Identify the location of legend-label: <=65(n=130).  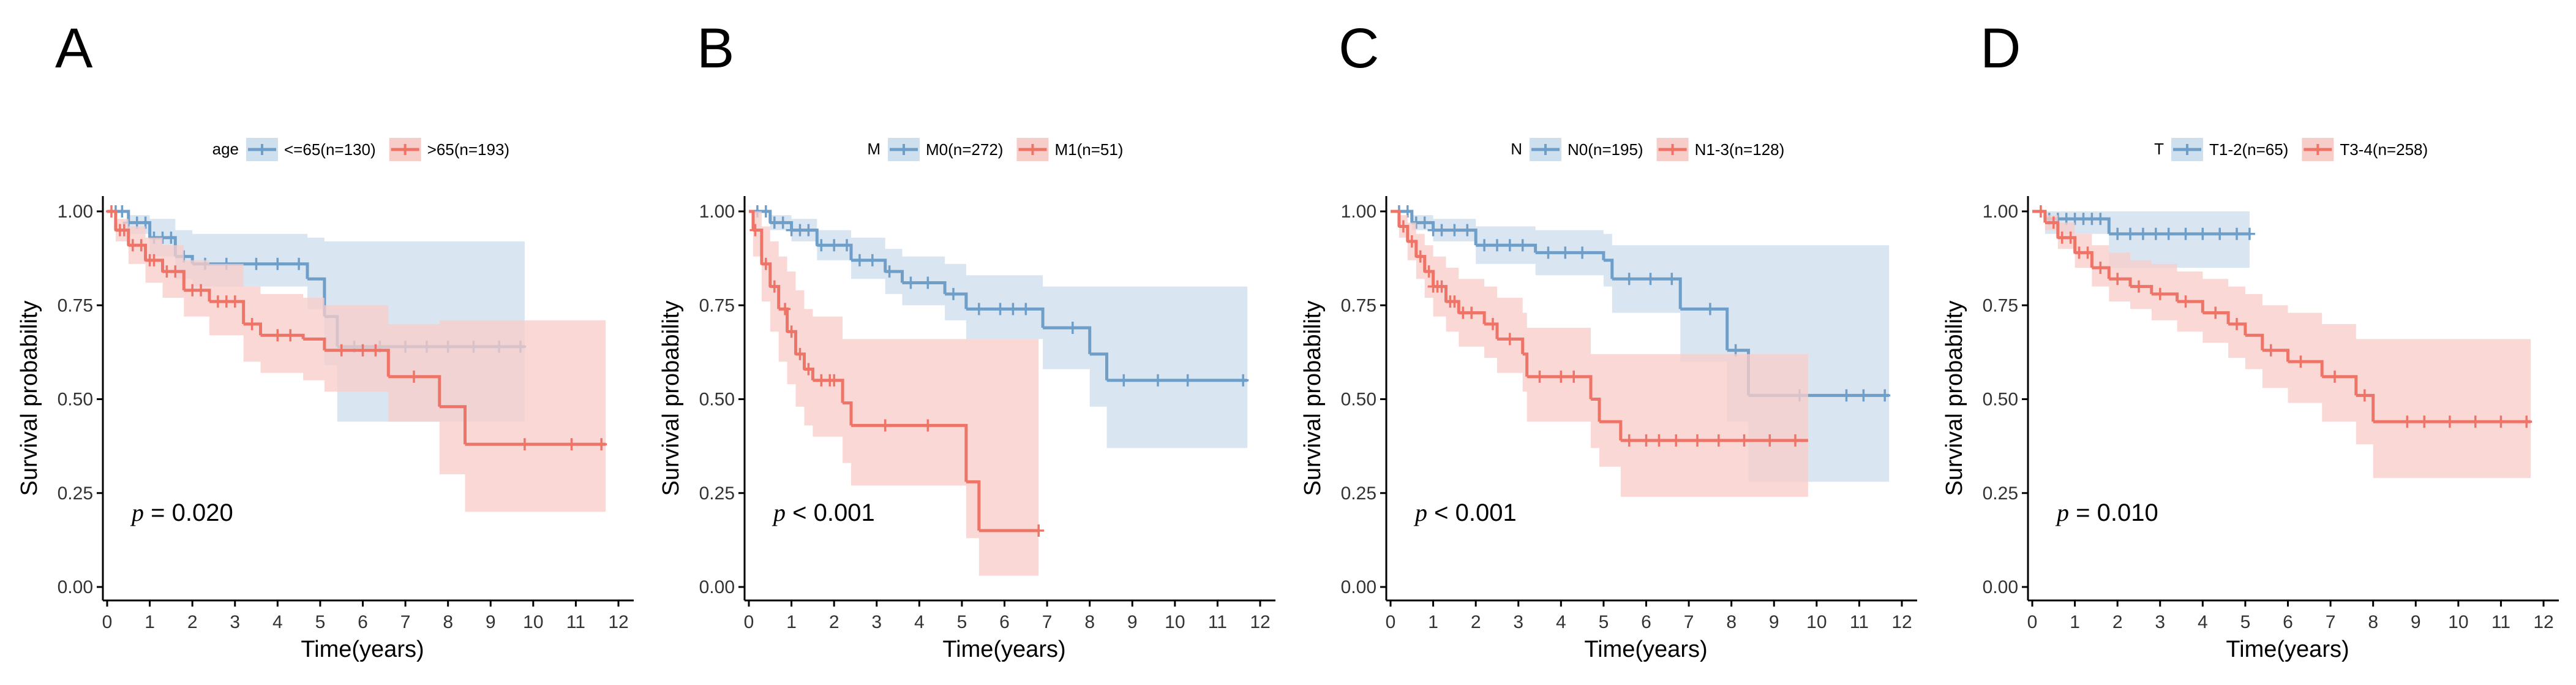
(330, 149).